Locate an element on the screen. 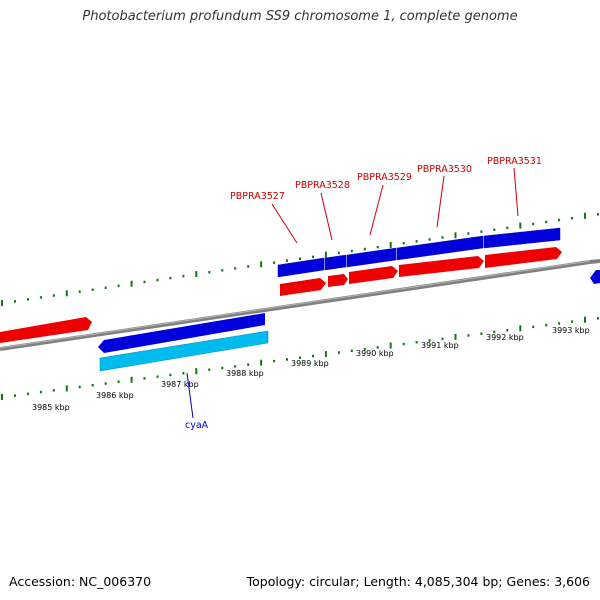 The height and width of the screenshot is (600, 600). tick-label: 3991 kbp is located at coordinates (440, 345).